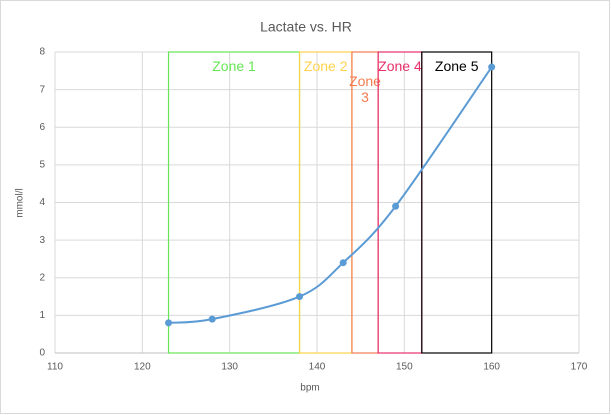 Image resolution: width=611 pixels, height=415 pixels. I want to click on x-tick-label: 150, so click(404, 367).